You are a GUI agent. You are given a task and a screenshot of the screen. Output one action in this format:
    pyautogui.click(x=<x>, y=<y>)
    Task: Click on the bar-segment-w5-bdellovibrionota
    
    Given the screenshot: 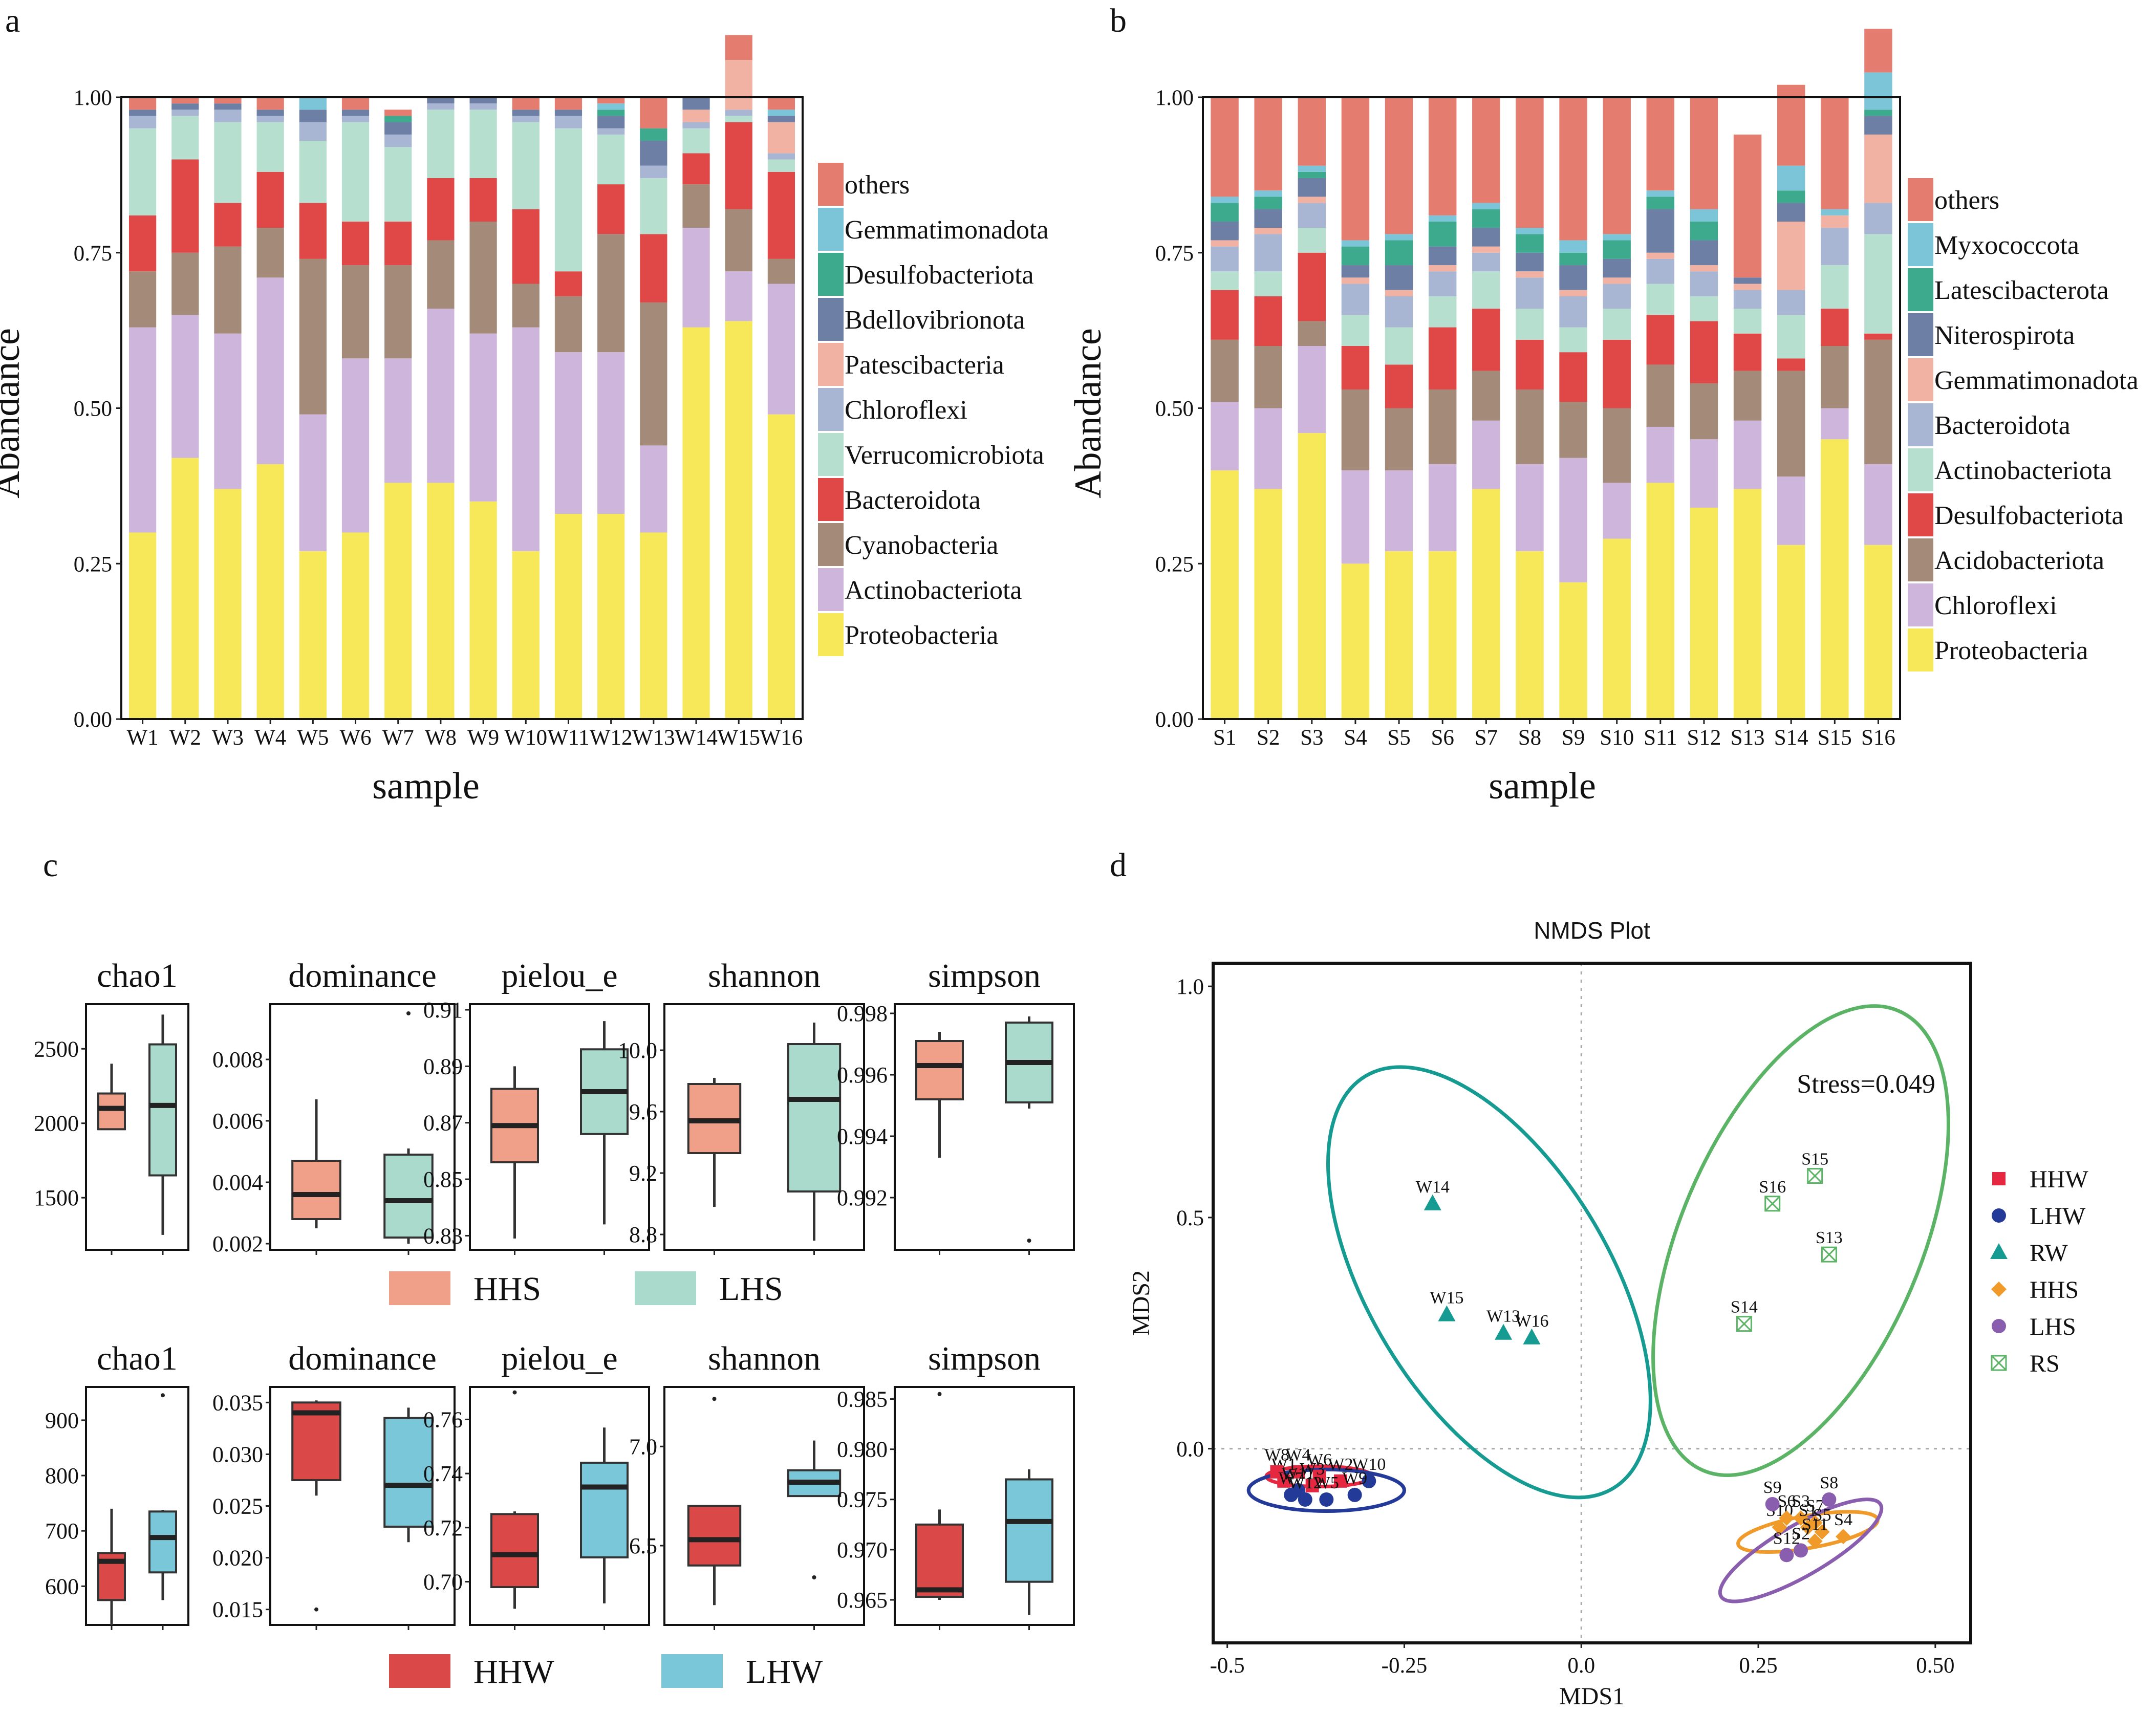 What is the action you would take?
    pyautogui.click(x=313, y=116)
    